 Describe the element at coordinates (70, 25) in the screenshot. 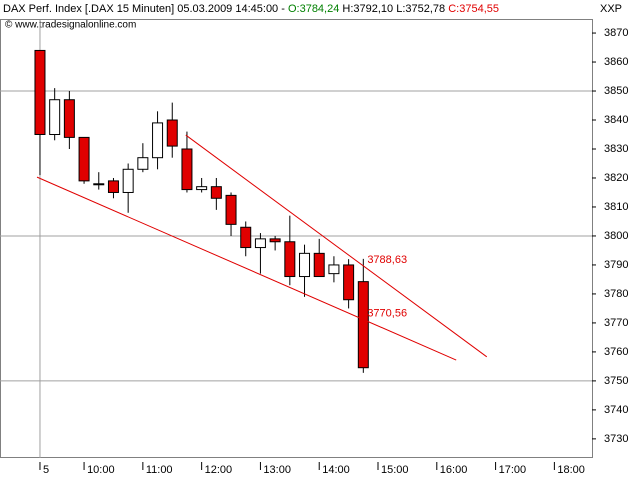

I see `copyright: © www.tradesignalonline.com` at that location.